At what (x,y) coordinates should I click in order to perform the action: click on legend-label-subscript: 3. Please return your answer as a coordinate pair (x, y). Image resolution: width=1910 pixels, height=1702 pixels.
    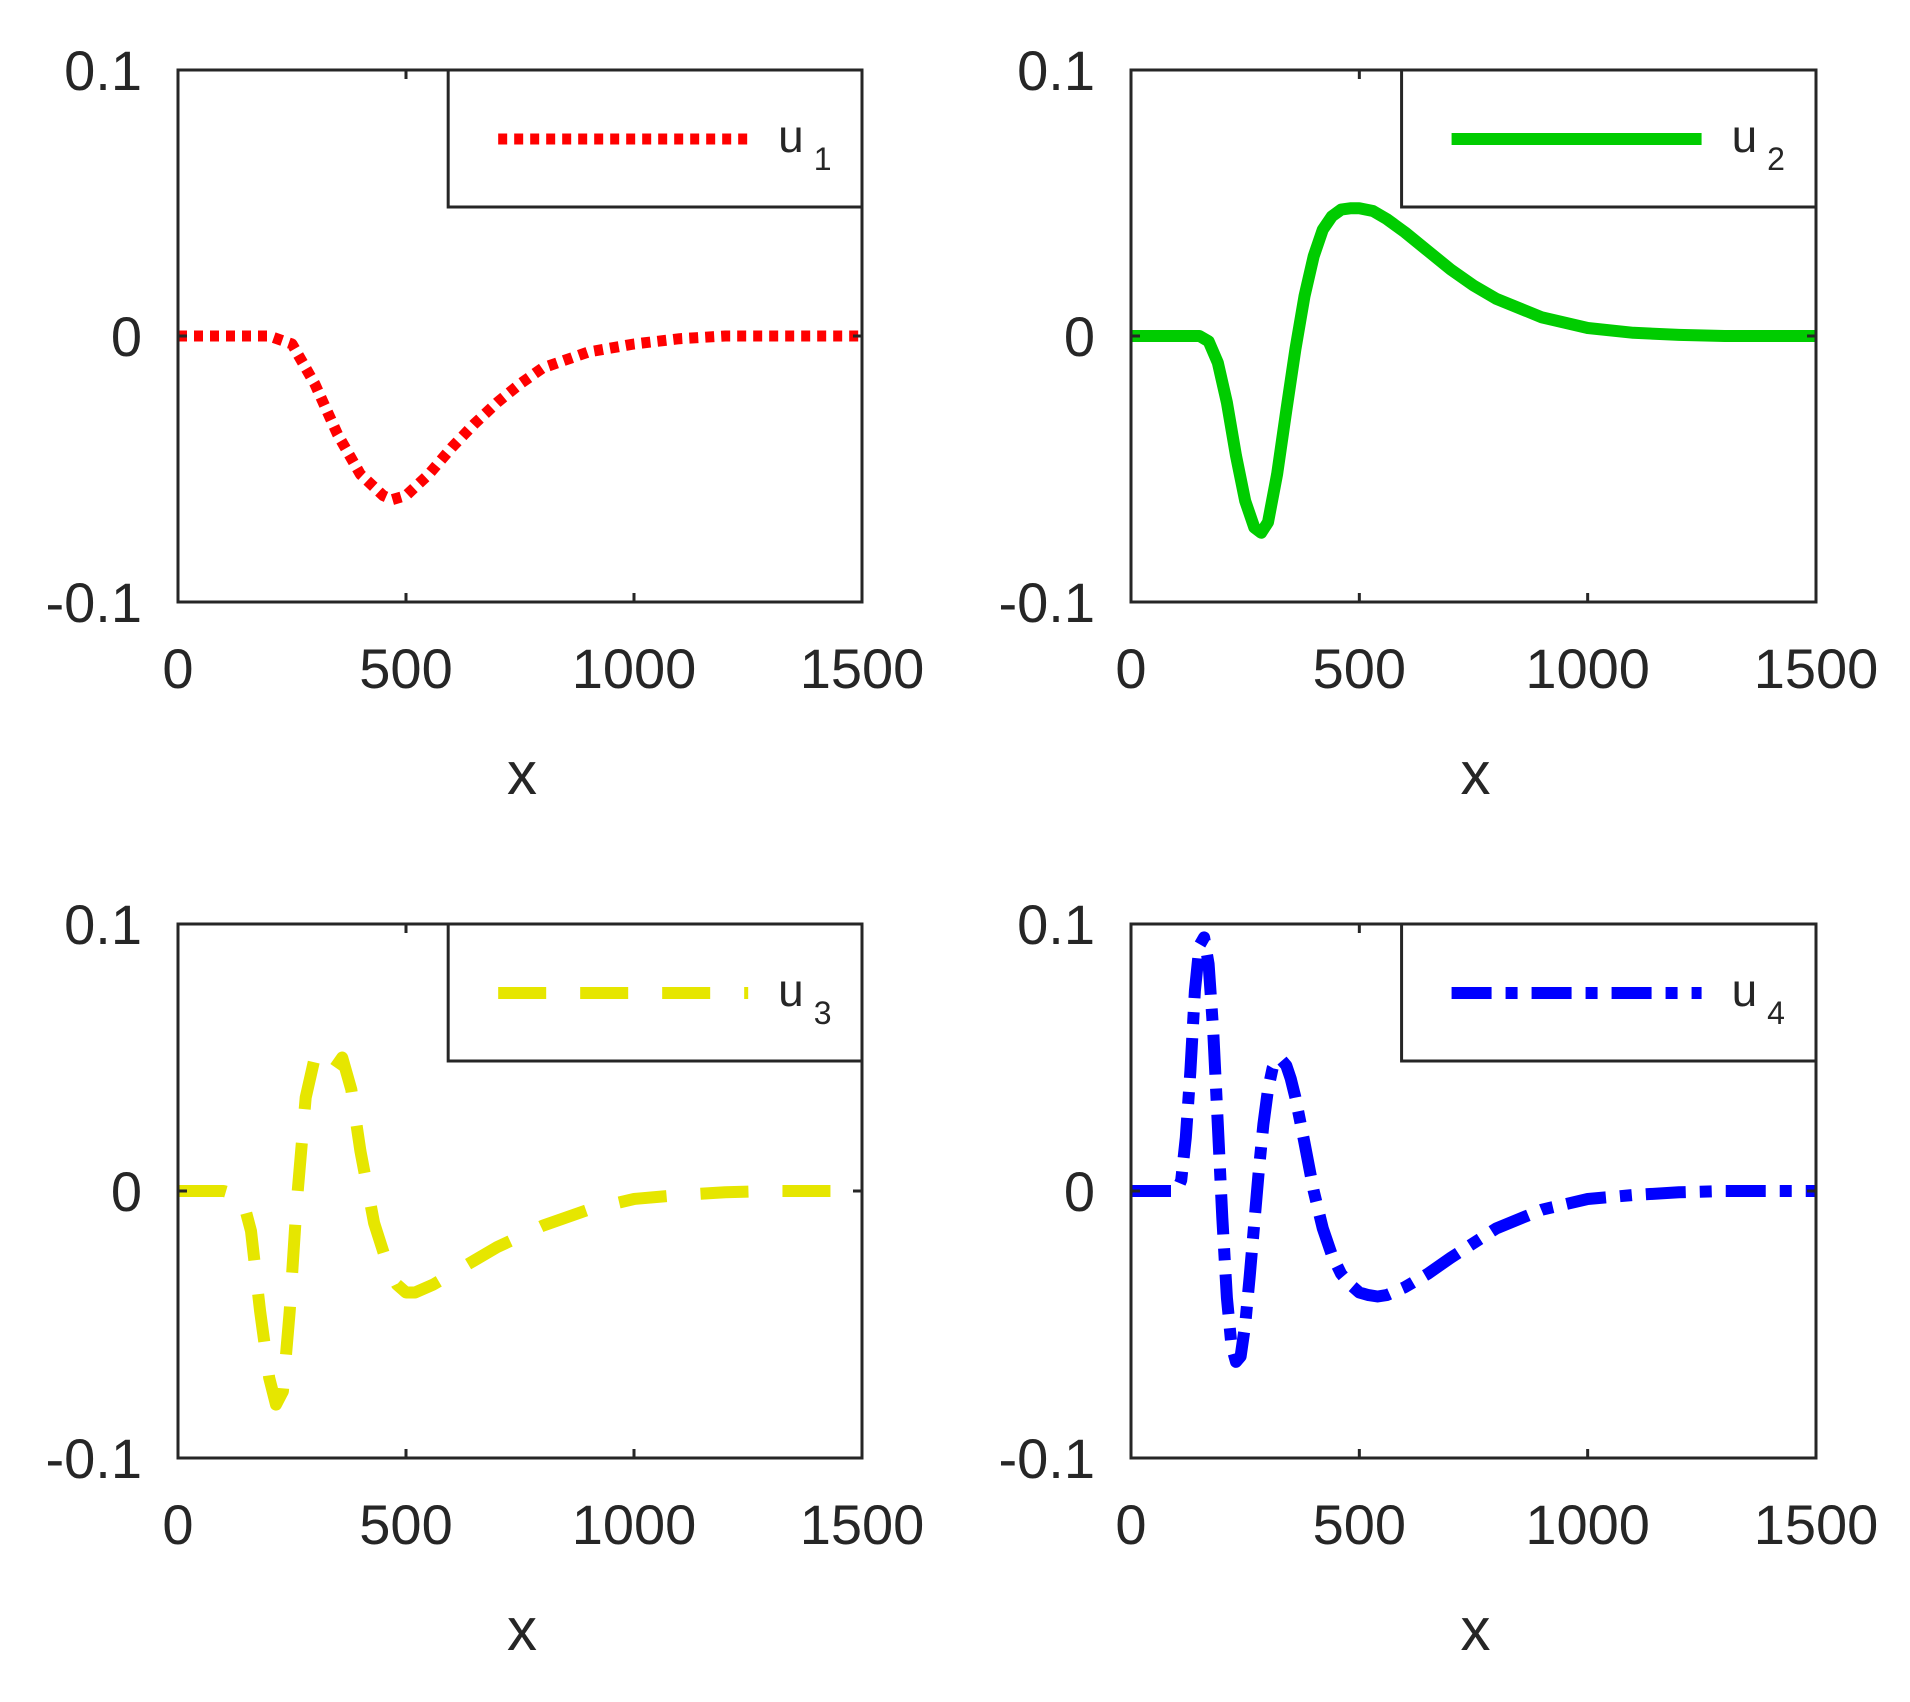
    Looking at the image, I should click on (823, 1013).